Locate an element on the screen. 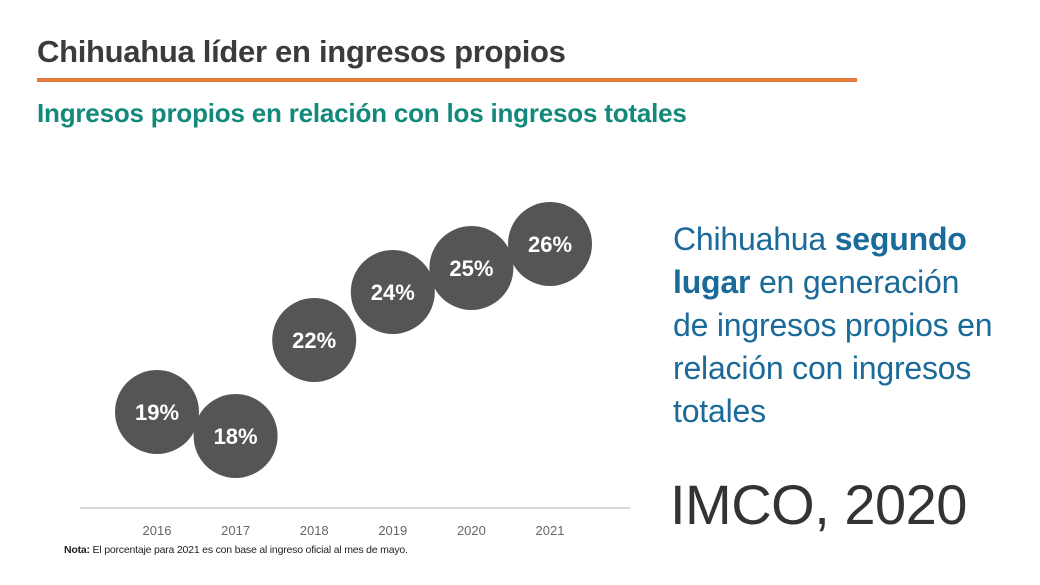 Image resolution: width=1040 pixels, height=585 pixels. data-label: 19% is located at coordinates (157, 412).